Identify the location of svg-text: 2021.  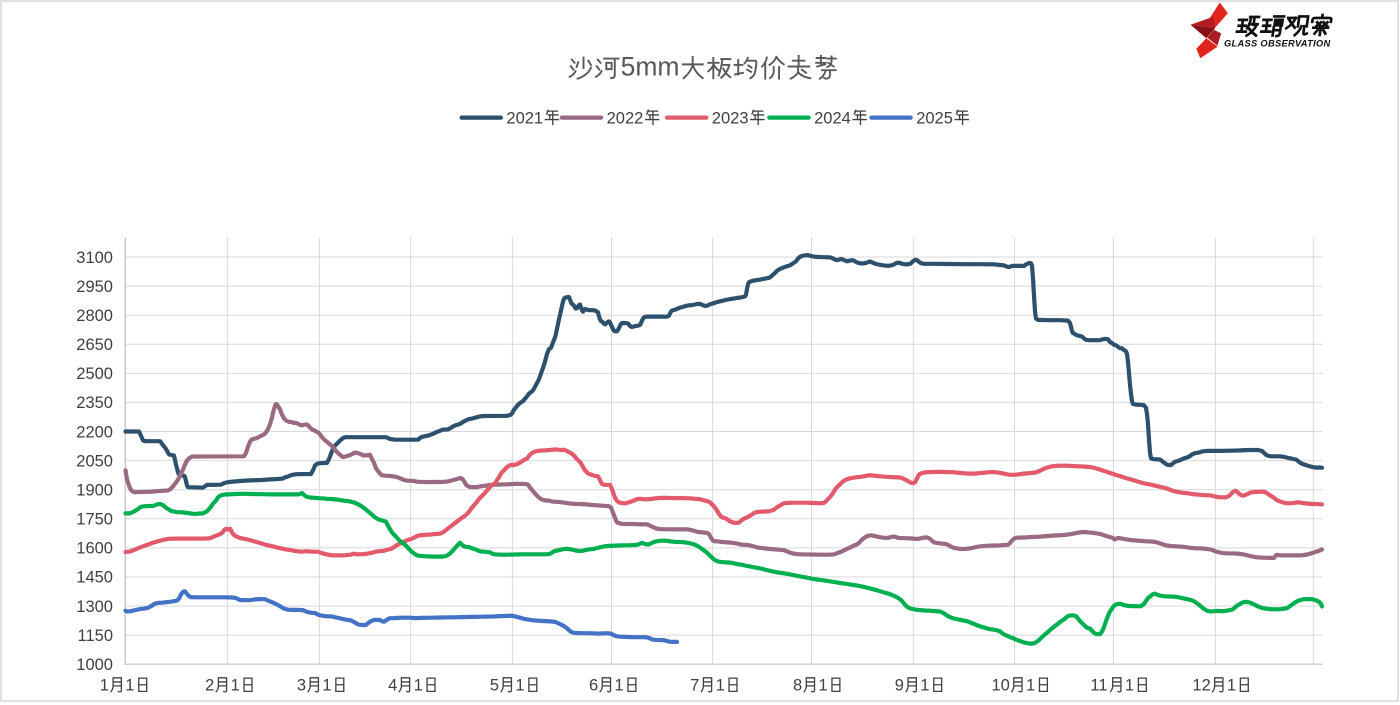
(524, 118).